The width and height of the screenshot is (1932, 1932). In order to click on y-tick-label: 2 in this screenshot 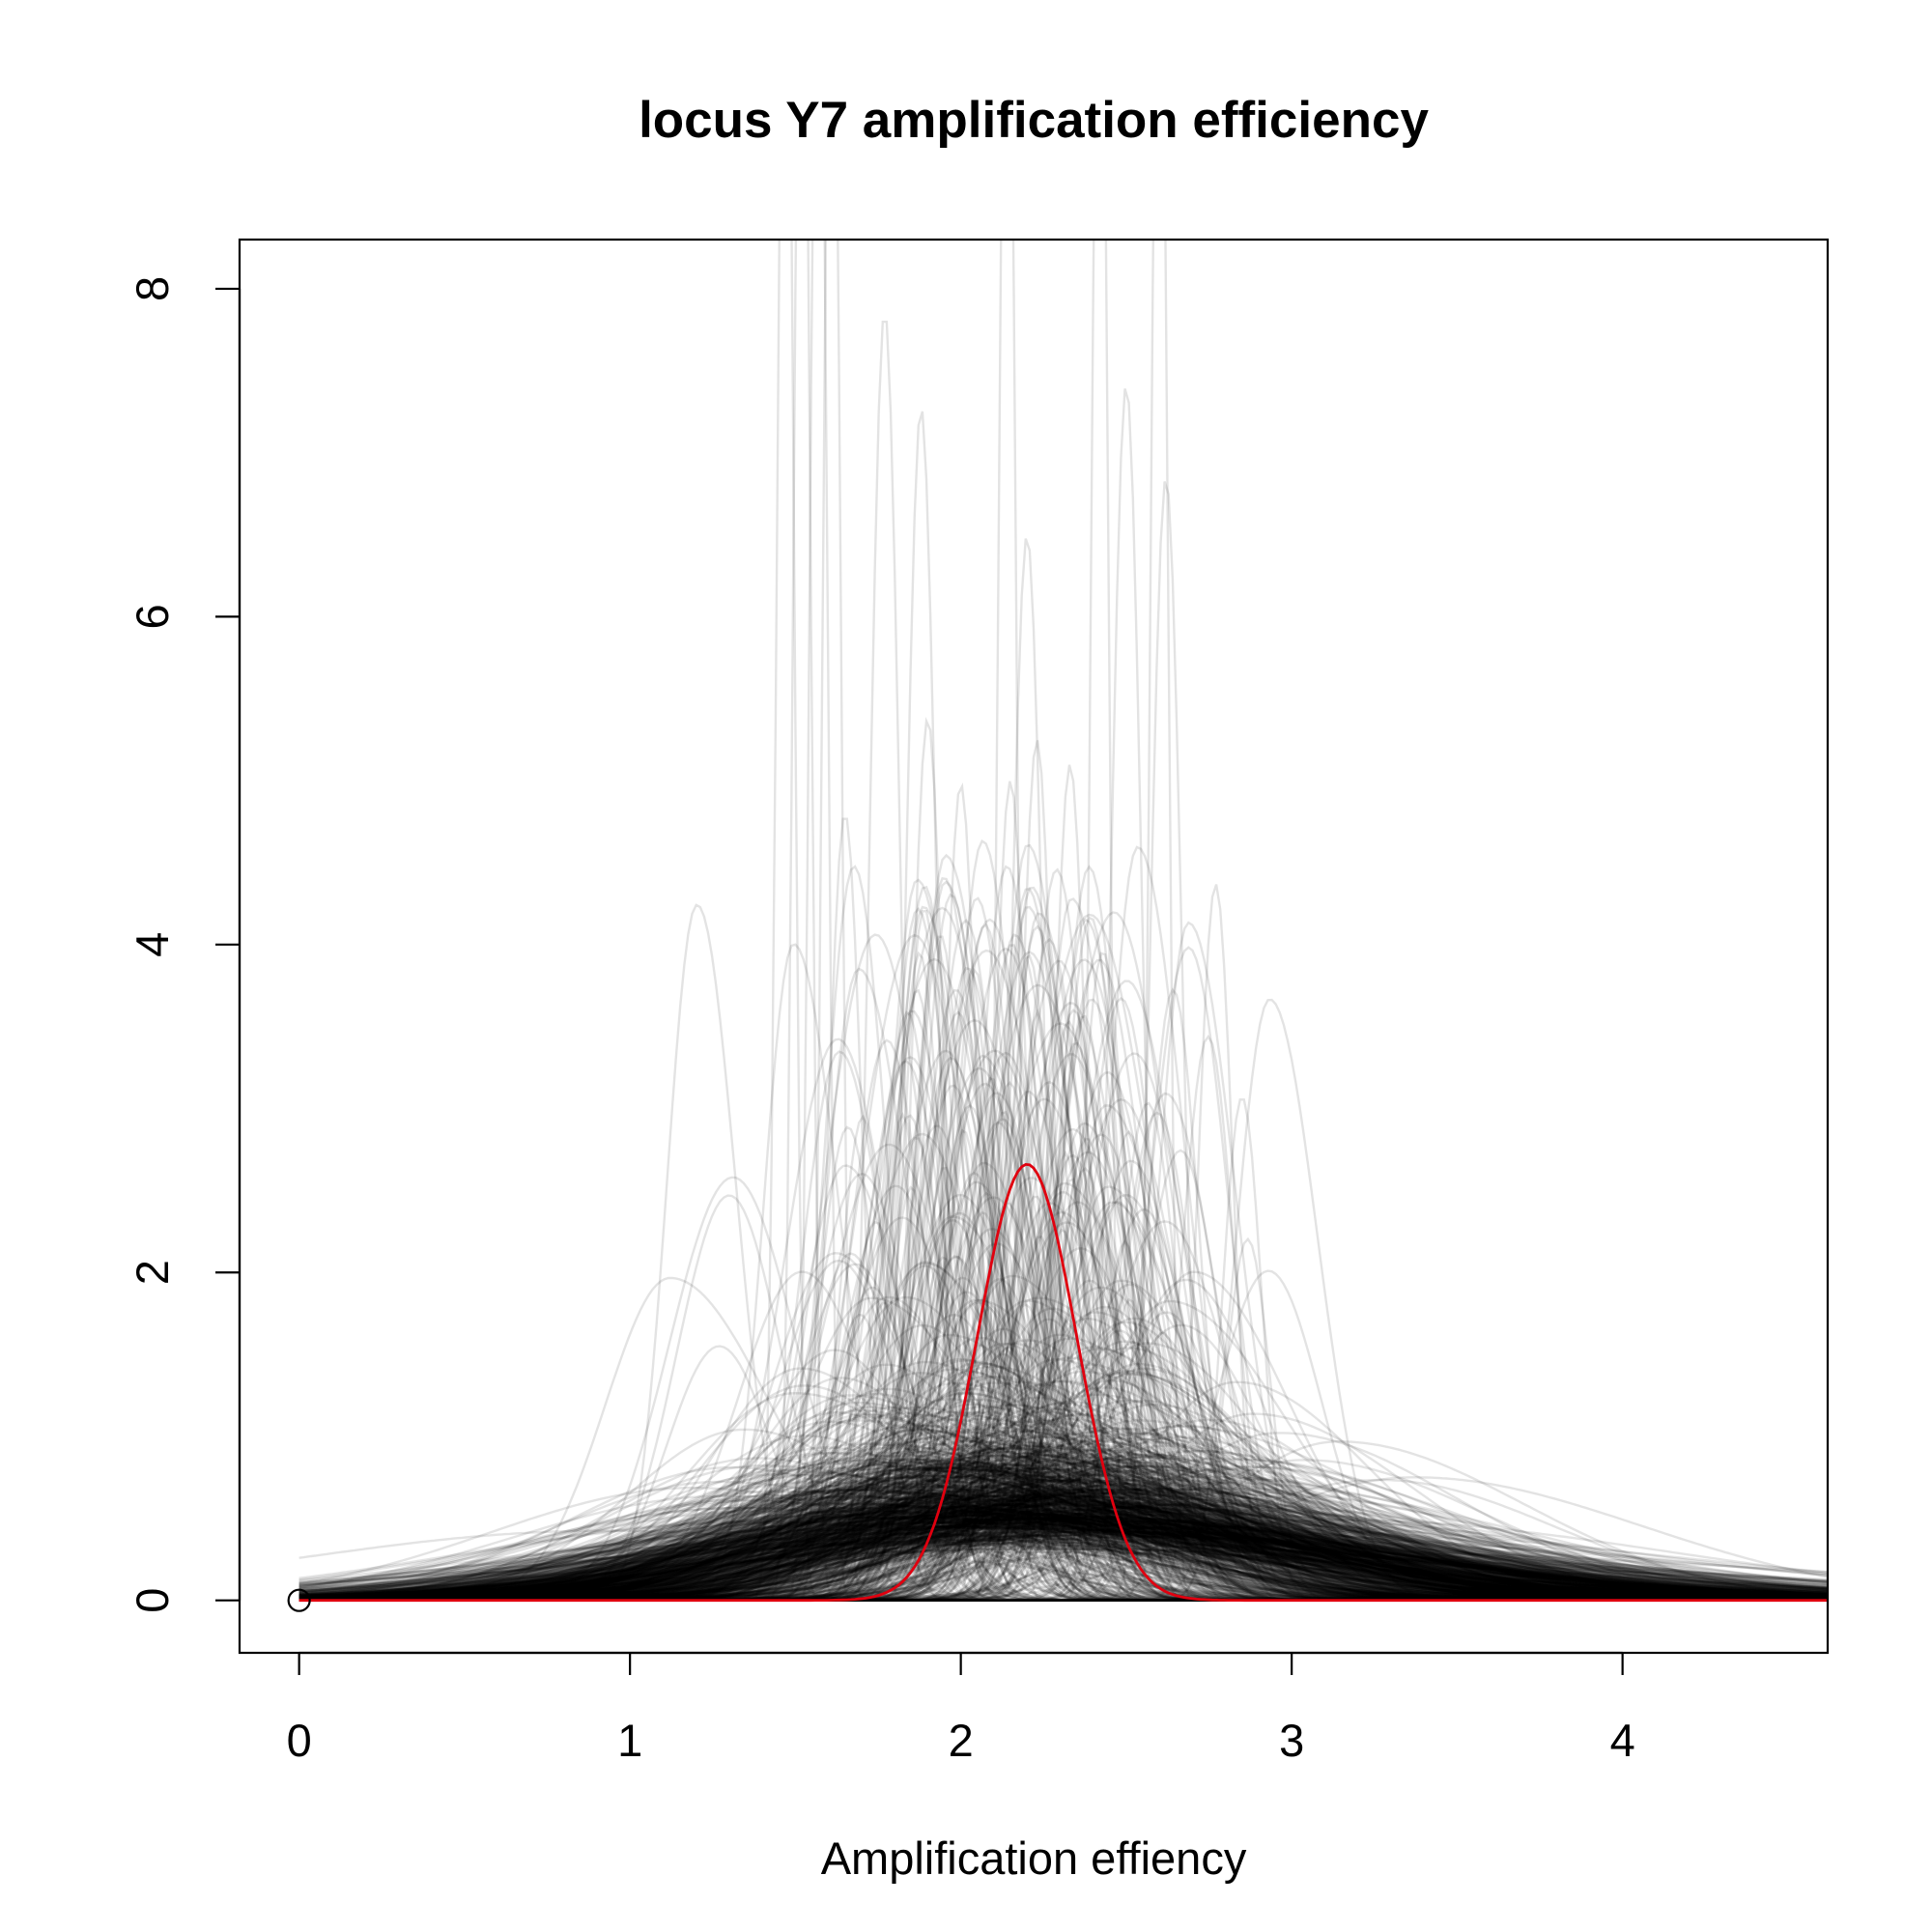, I will do `click(152, 1272)`.